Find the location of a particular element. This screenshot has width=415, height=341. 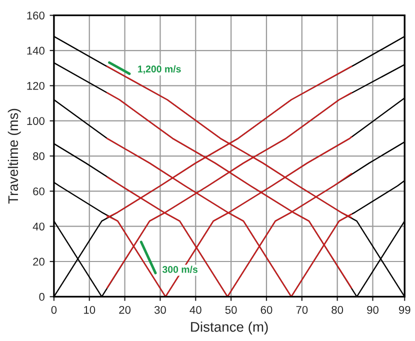

y-tick-label: 100 is located at coordinates (35, 121).